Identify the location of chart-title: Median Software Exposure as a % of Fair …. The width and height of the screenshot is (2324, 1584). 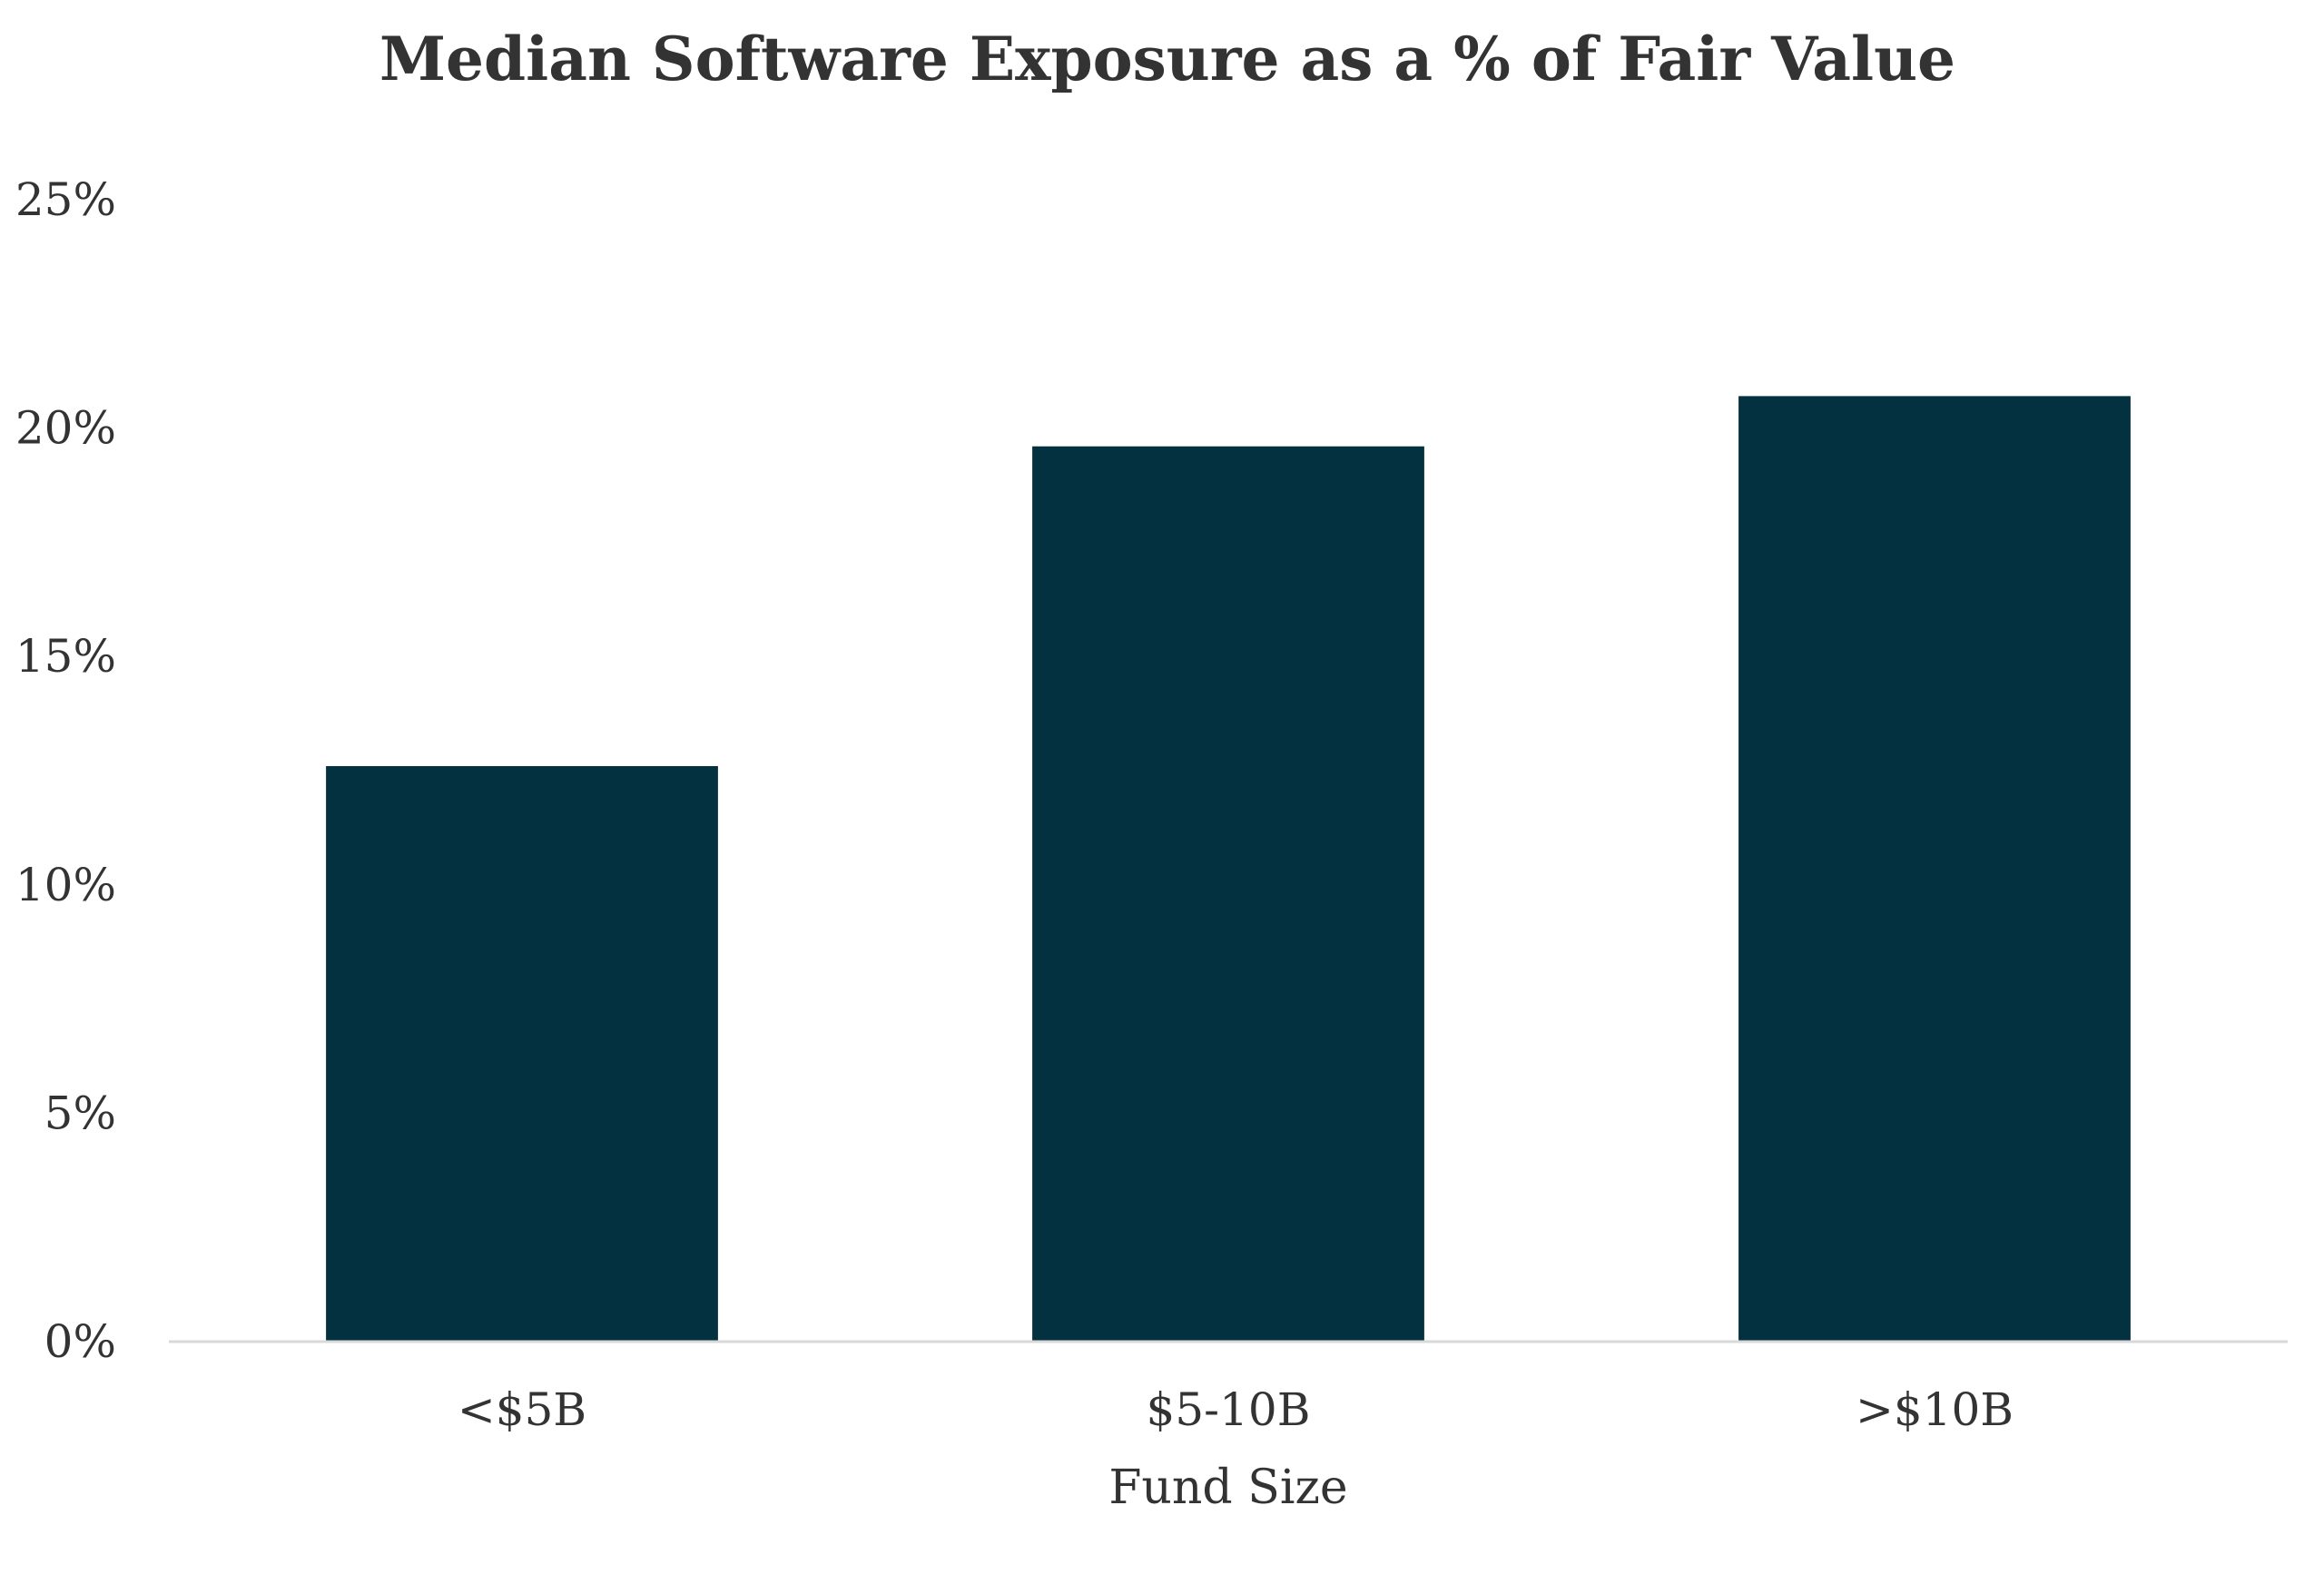
(1167, 59).